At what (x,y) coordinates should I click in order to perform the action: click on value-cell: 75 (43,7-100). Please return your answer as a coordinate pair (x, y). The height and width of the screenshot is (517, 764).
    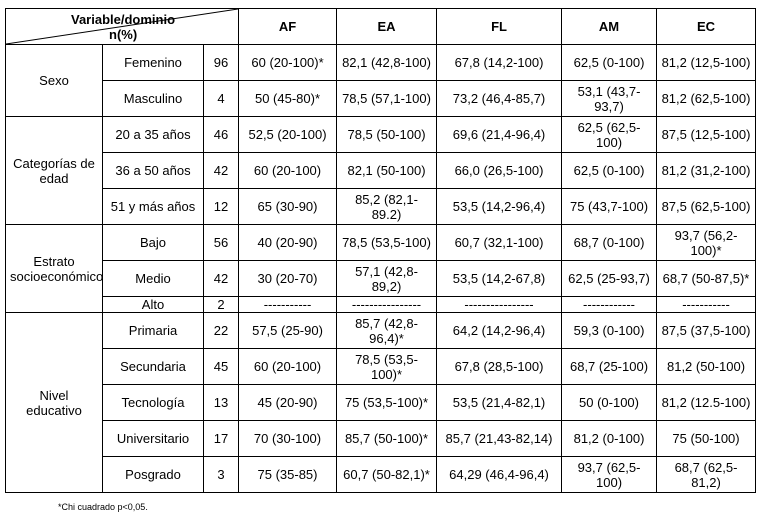
    Looking at the image, I should click on (609, 206).